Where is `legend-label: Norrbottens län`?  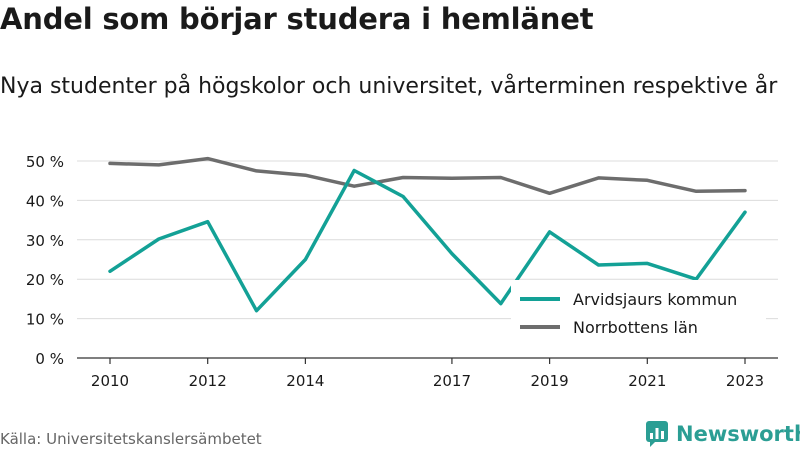 legend-label: Norrbottens län is located at coordinates (635, 327).